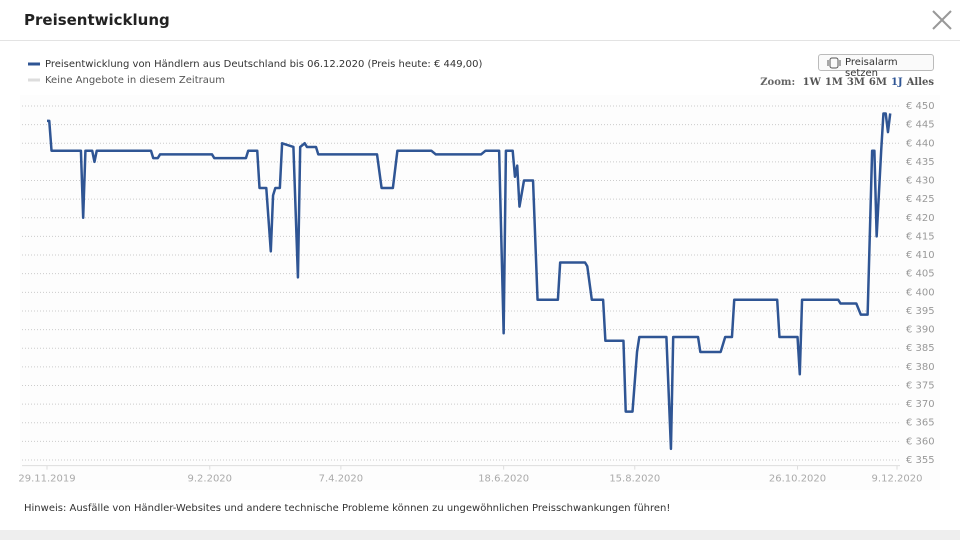  I want to click on y-tick-label: € 445, so click(920, 125).